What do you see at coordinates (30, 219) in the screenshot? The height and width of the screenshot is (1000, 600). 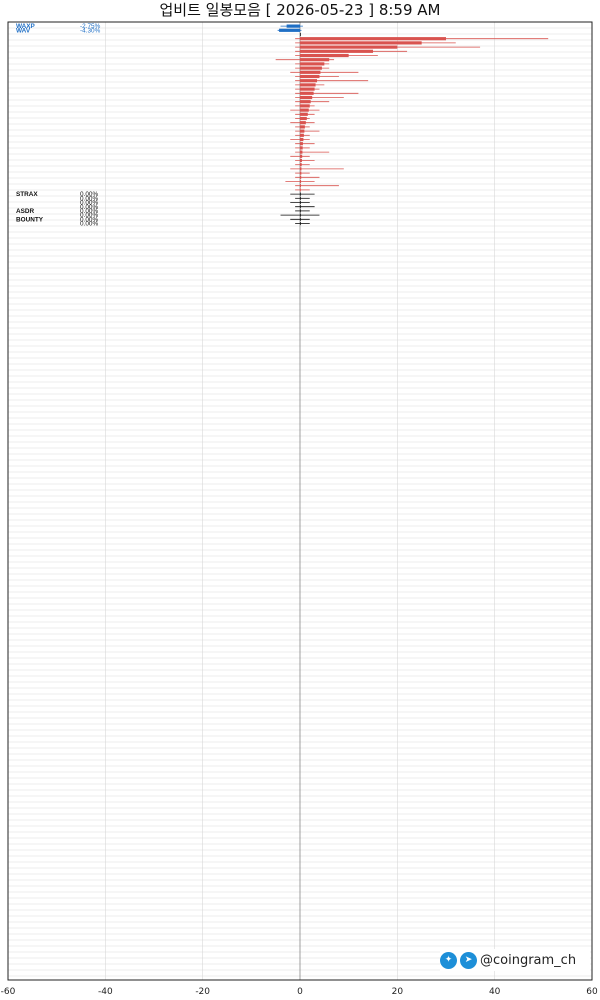 I see `row-label: BOUNTY` at bounding box center [30, 219].